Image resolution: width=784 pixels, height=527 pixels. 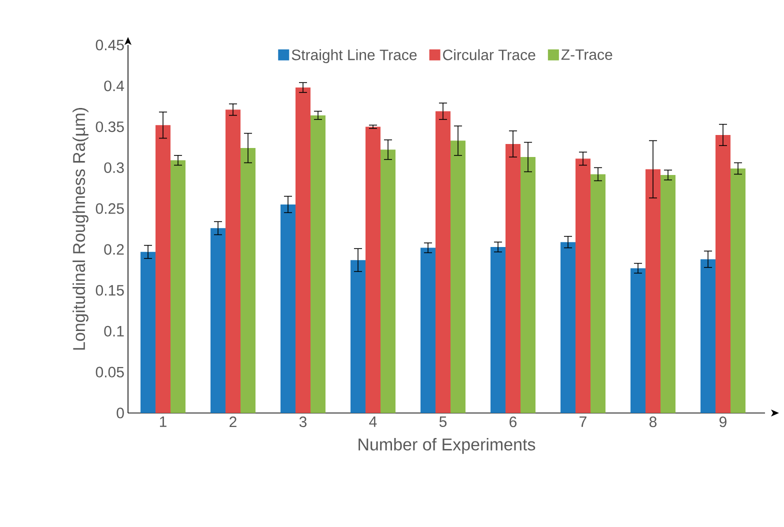 What do you see at coordinates (110, 126) in the screenshot?
I see `y-tick-label: 0.35` at bounding box center [110, 126].